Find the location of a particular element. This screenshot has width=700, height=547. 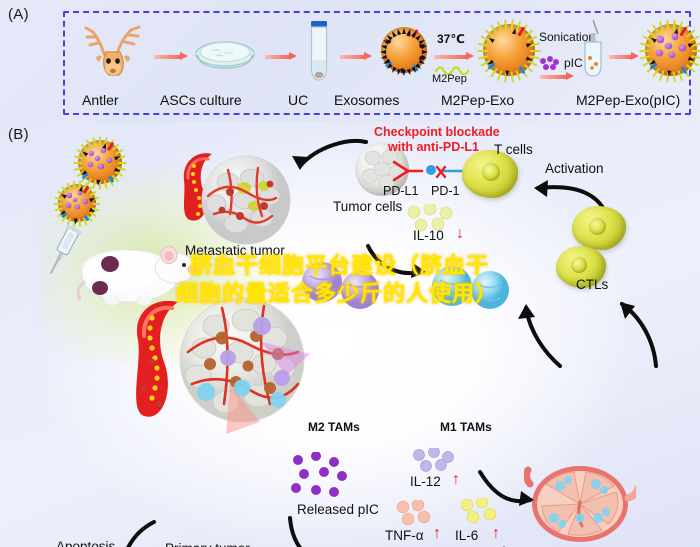

ctls-label: CTLs is located at coordinates (592, 284).